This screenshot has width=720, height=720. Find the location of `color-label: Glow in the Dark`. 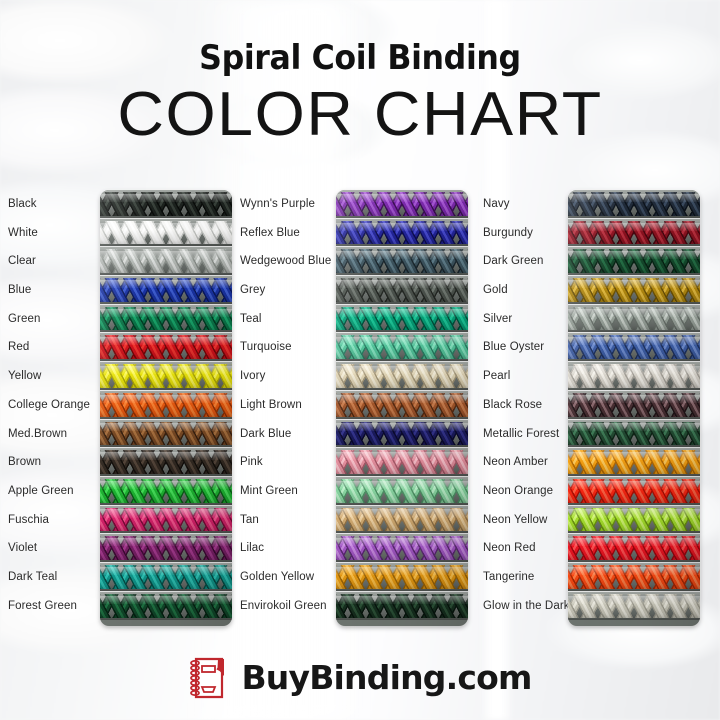

color-label: Glow in the Dark is located at coordinates (526, 605).